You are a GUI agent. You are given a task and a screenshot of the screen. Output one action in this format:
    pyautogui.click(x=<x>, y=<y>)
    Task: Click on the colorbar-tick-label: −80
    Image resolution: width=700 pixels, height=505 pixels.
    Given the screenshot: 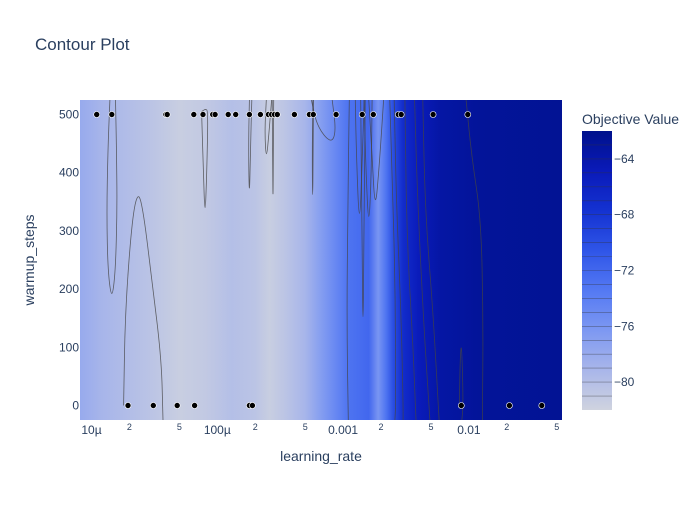 What is the action you would take?
    pyautogui.click(x=624, y=382)
    